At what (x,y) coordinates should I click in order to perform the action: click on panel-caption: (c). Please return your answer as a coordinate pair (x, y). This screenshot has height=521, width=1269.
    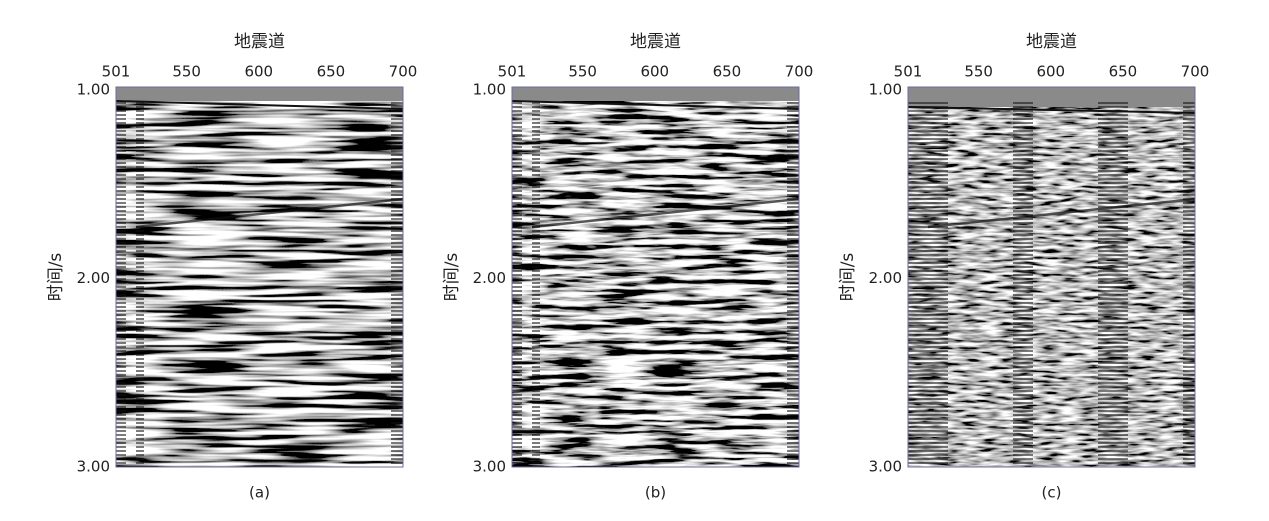
    Looking at the image, I should click on (1052, 493).